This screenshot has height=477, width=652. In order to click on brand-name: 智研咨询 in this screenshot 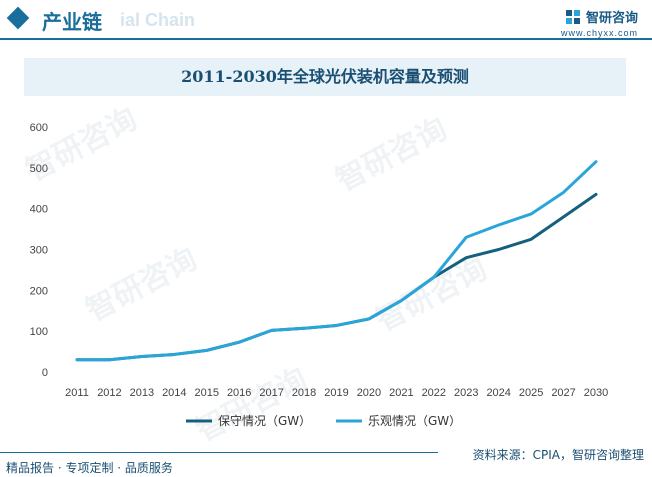, I will do `click(611, 18)`.